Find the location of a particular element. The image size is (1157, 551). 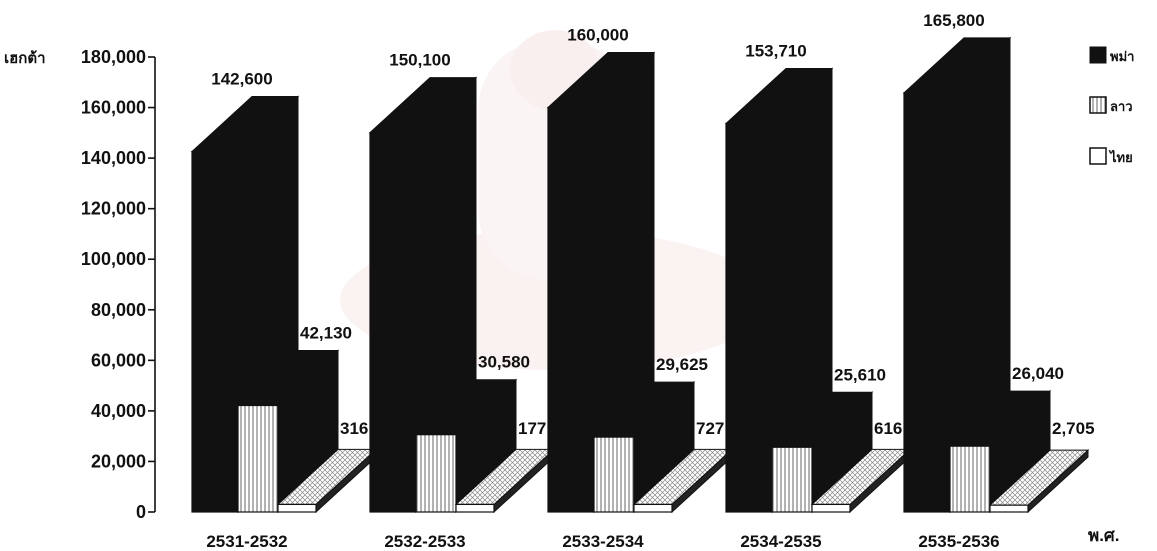

value-label-laos: 25,610 is located at coordinates (860, 374).